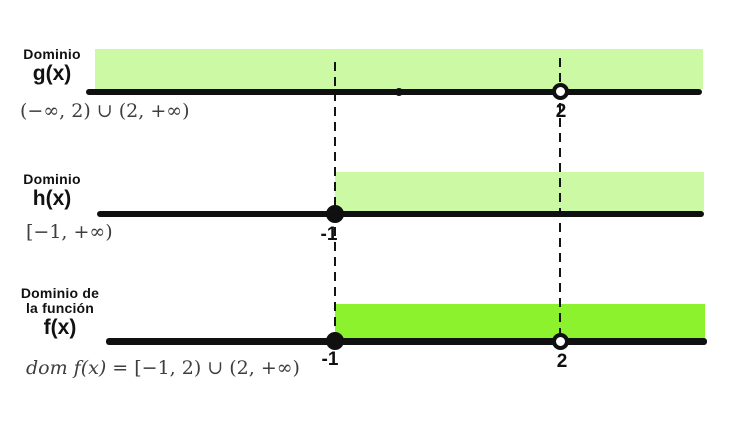  Describe the element at coordinates (60, 327) in the screenshot. I see `function-name-f: f(x)` at that location.